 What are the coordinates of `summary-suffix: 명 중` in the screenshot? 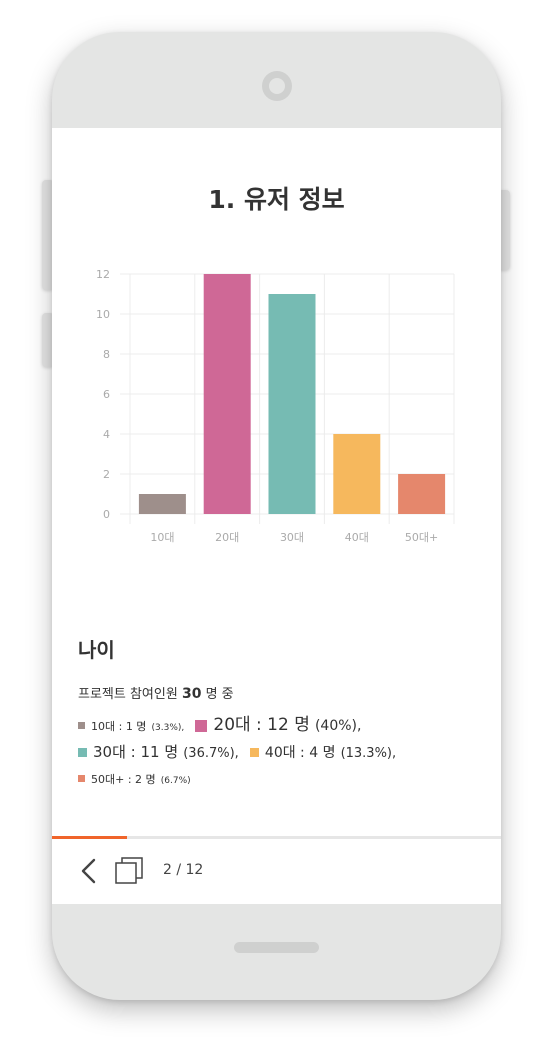 It's located at (220, 694).